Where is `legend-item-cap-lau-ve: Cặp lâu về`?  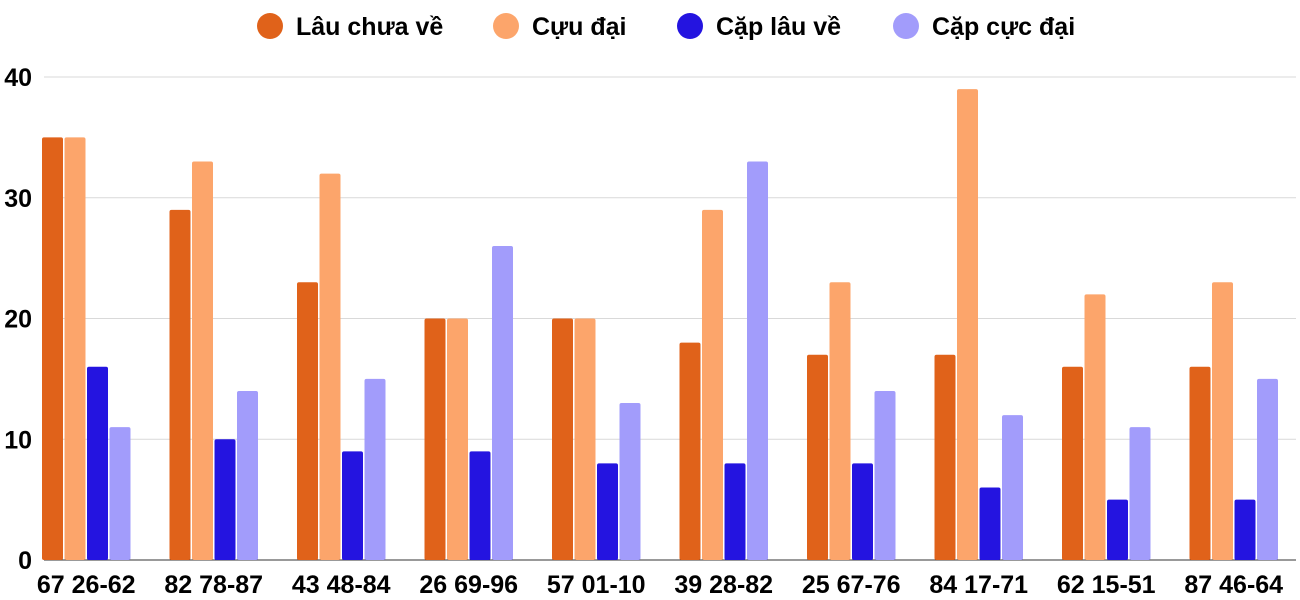
legend-item-cap-lau-ve: Cặp lâu về is located at coordinates (759, 27).